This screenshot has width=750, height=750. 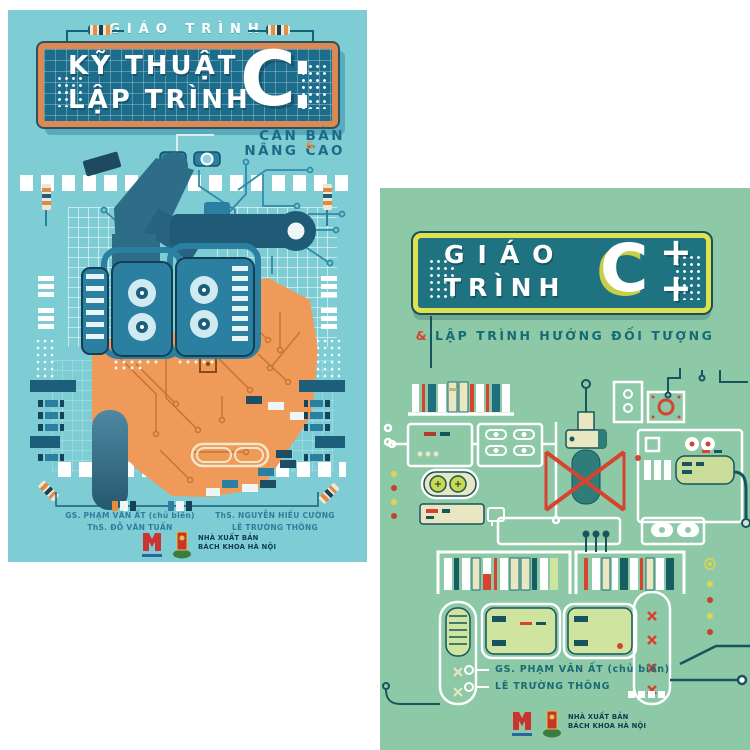 I want to click on title-line-1: KỸ THUẬT, so click(x=153, y=66).